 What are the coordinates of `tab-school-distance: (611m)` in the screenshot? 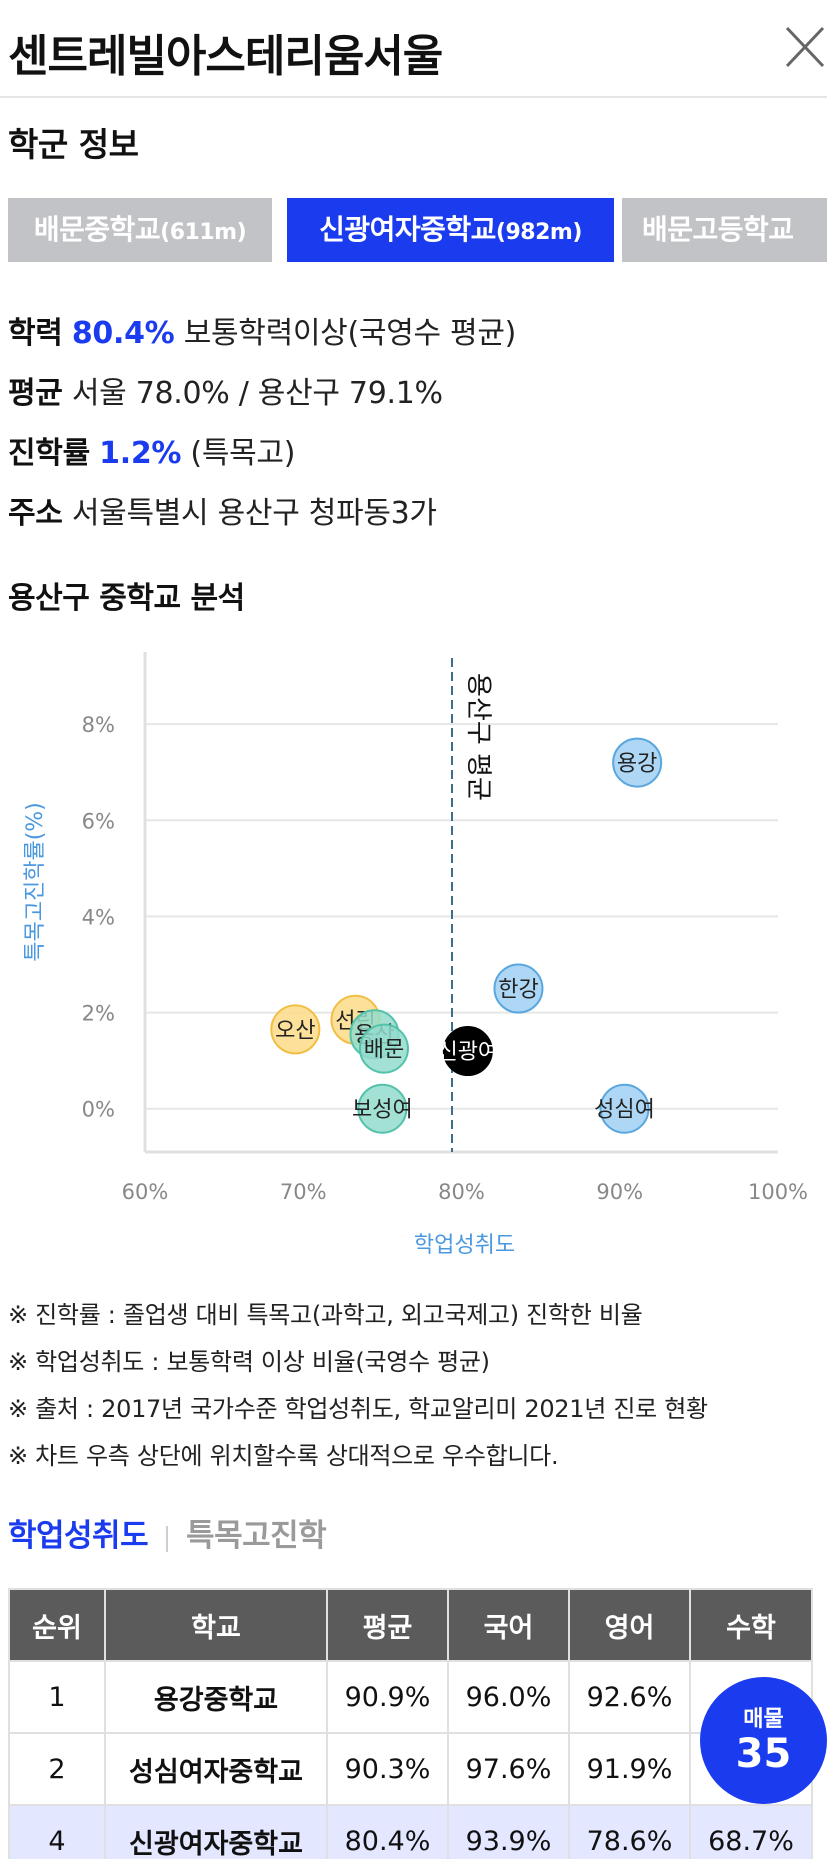 It's located at (203, 232).